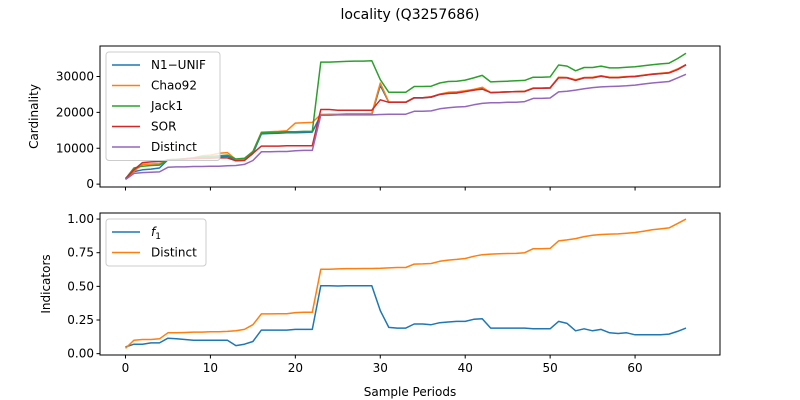 This screenshot has width=800, height=400. I want to click on y-tick-label: 30000, so click(75, 76).